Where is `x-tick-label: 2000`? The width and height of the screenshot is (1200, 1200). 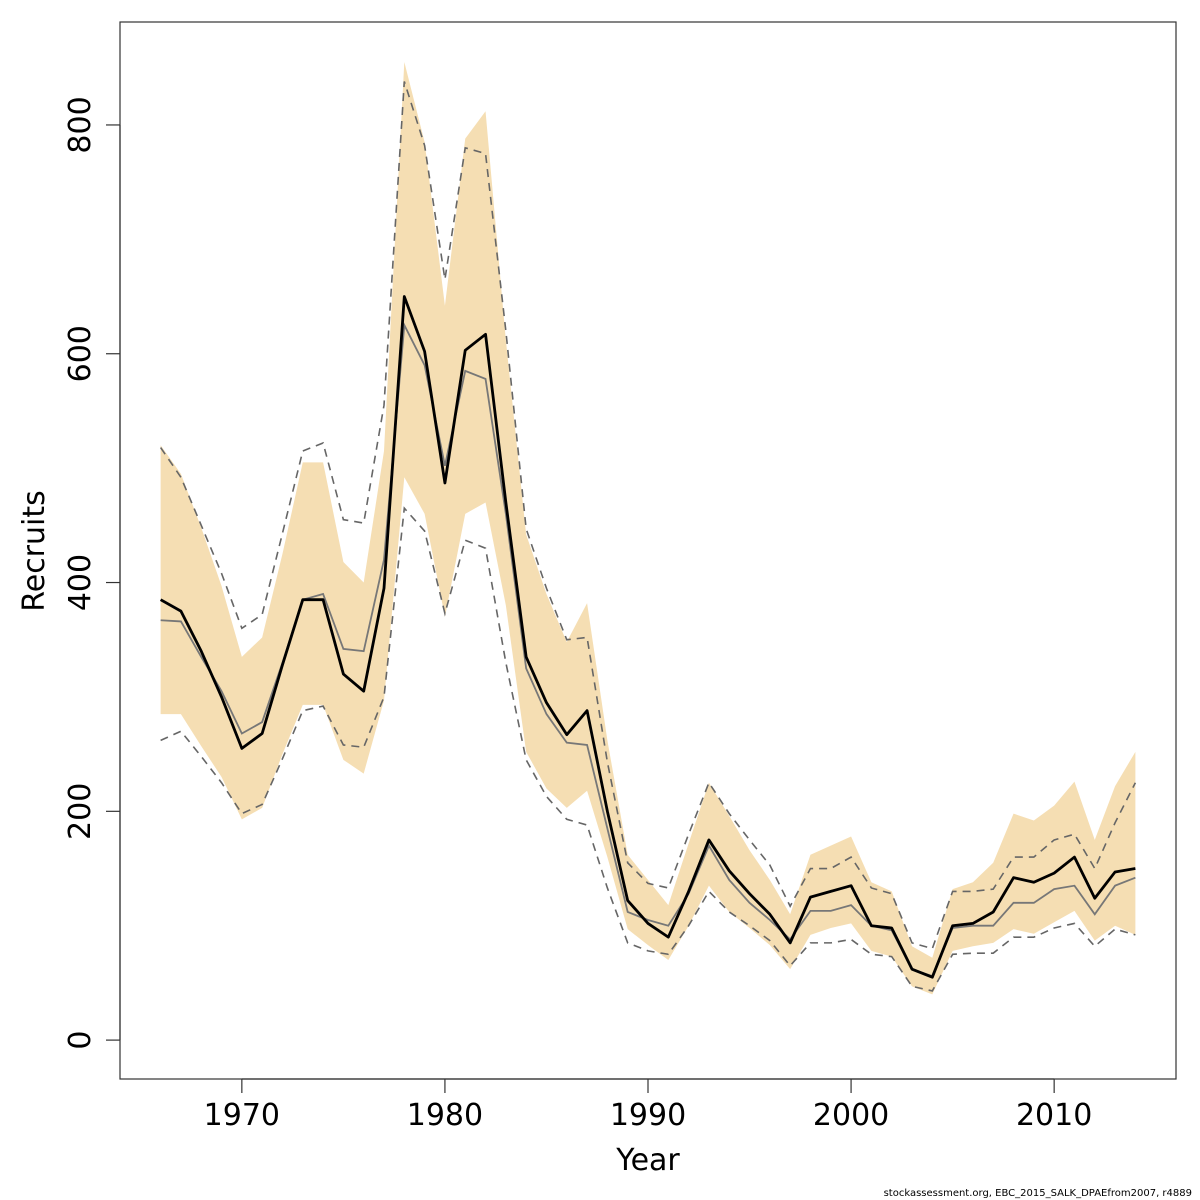
x-tick-label: 2000 is located at coordinates (851, 1115).